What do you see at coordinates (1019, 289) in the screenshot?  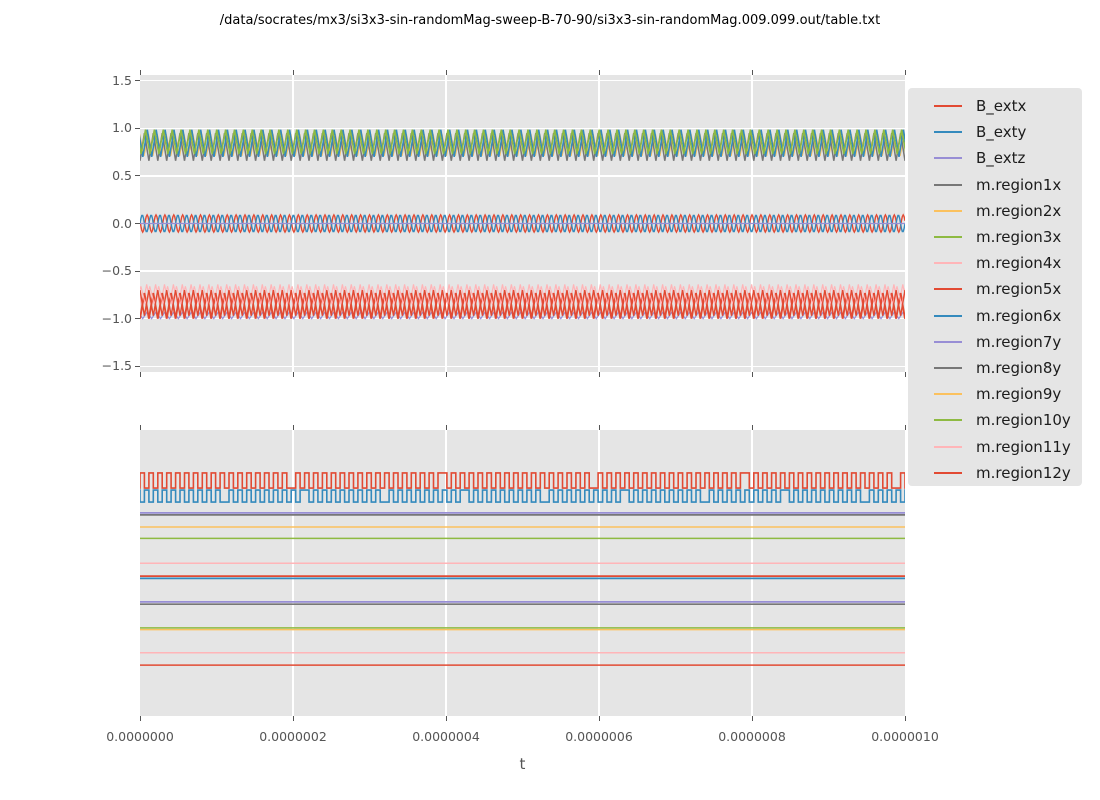 I see `legend-item-label: m.region5x` at bounding box center [1019, 289].